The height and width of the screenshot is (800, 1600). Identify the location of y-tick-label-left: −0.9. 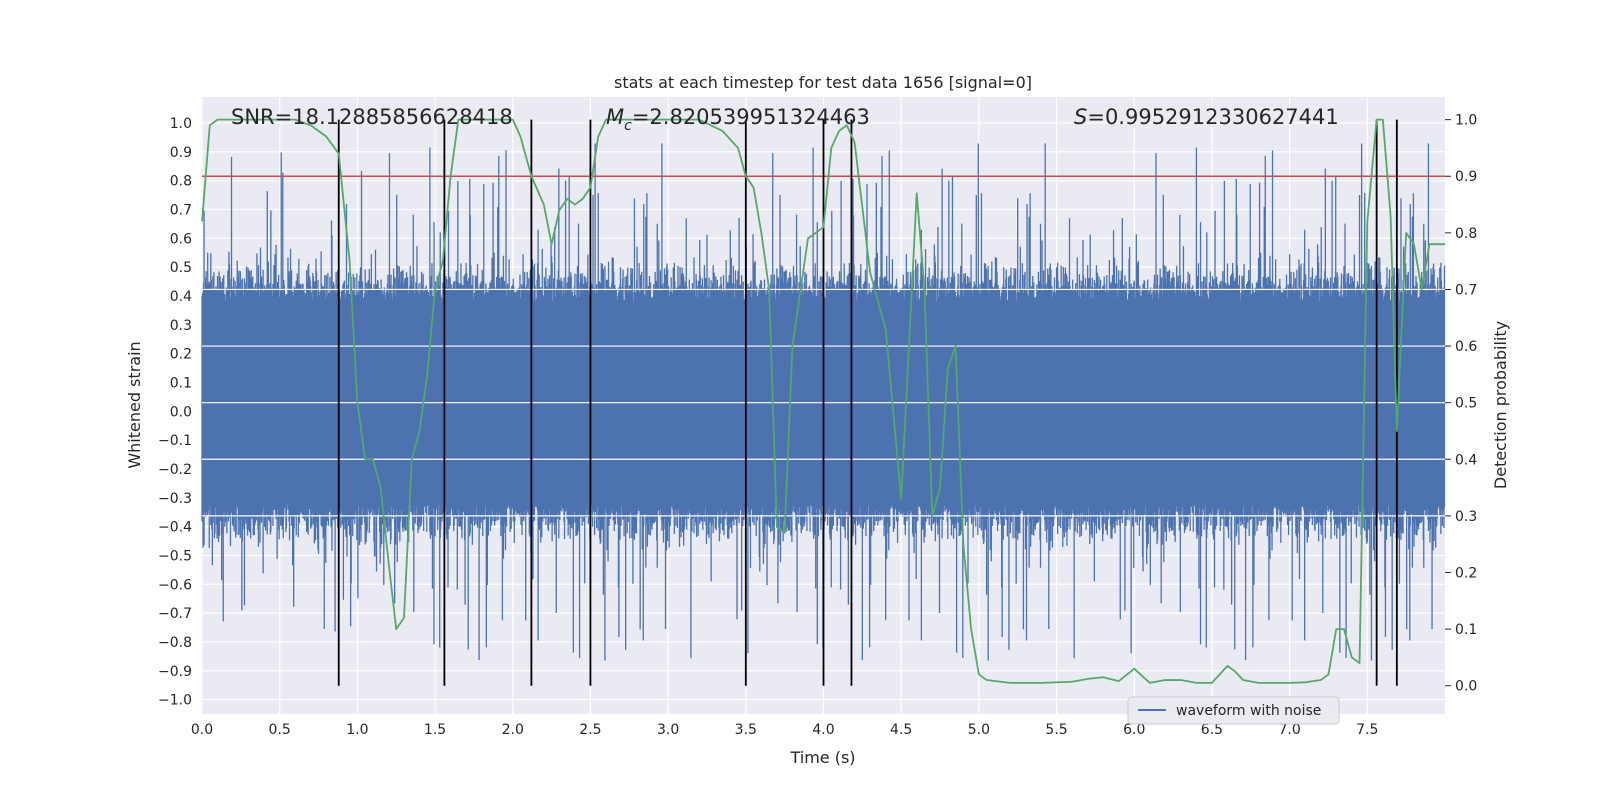
(175, 672).